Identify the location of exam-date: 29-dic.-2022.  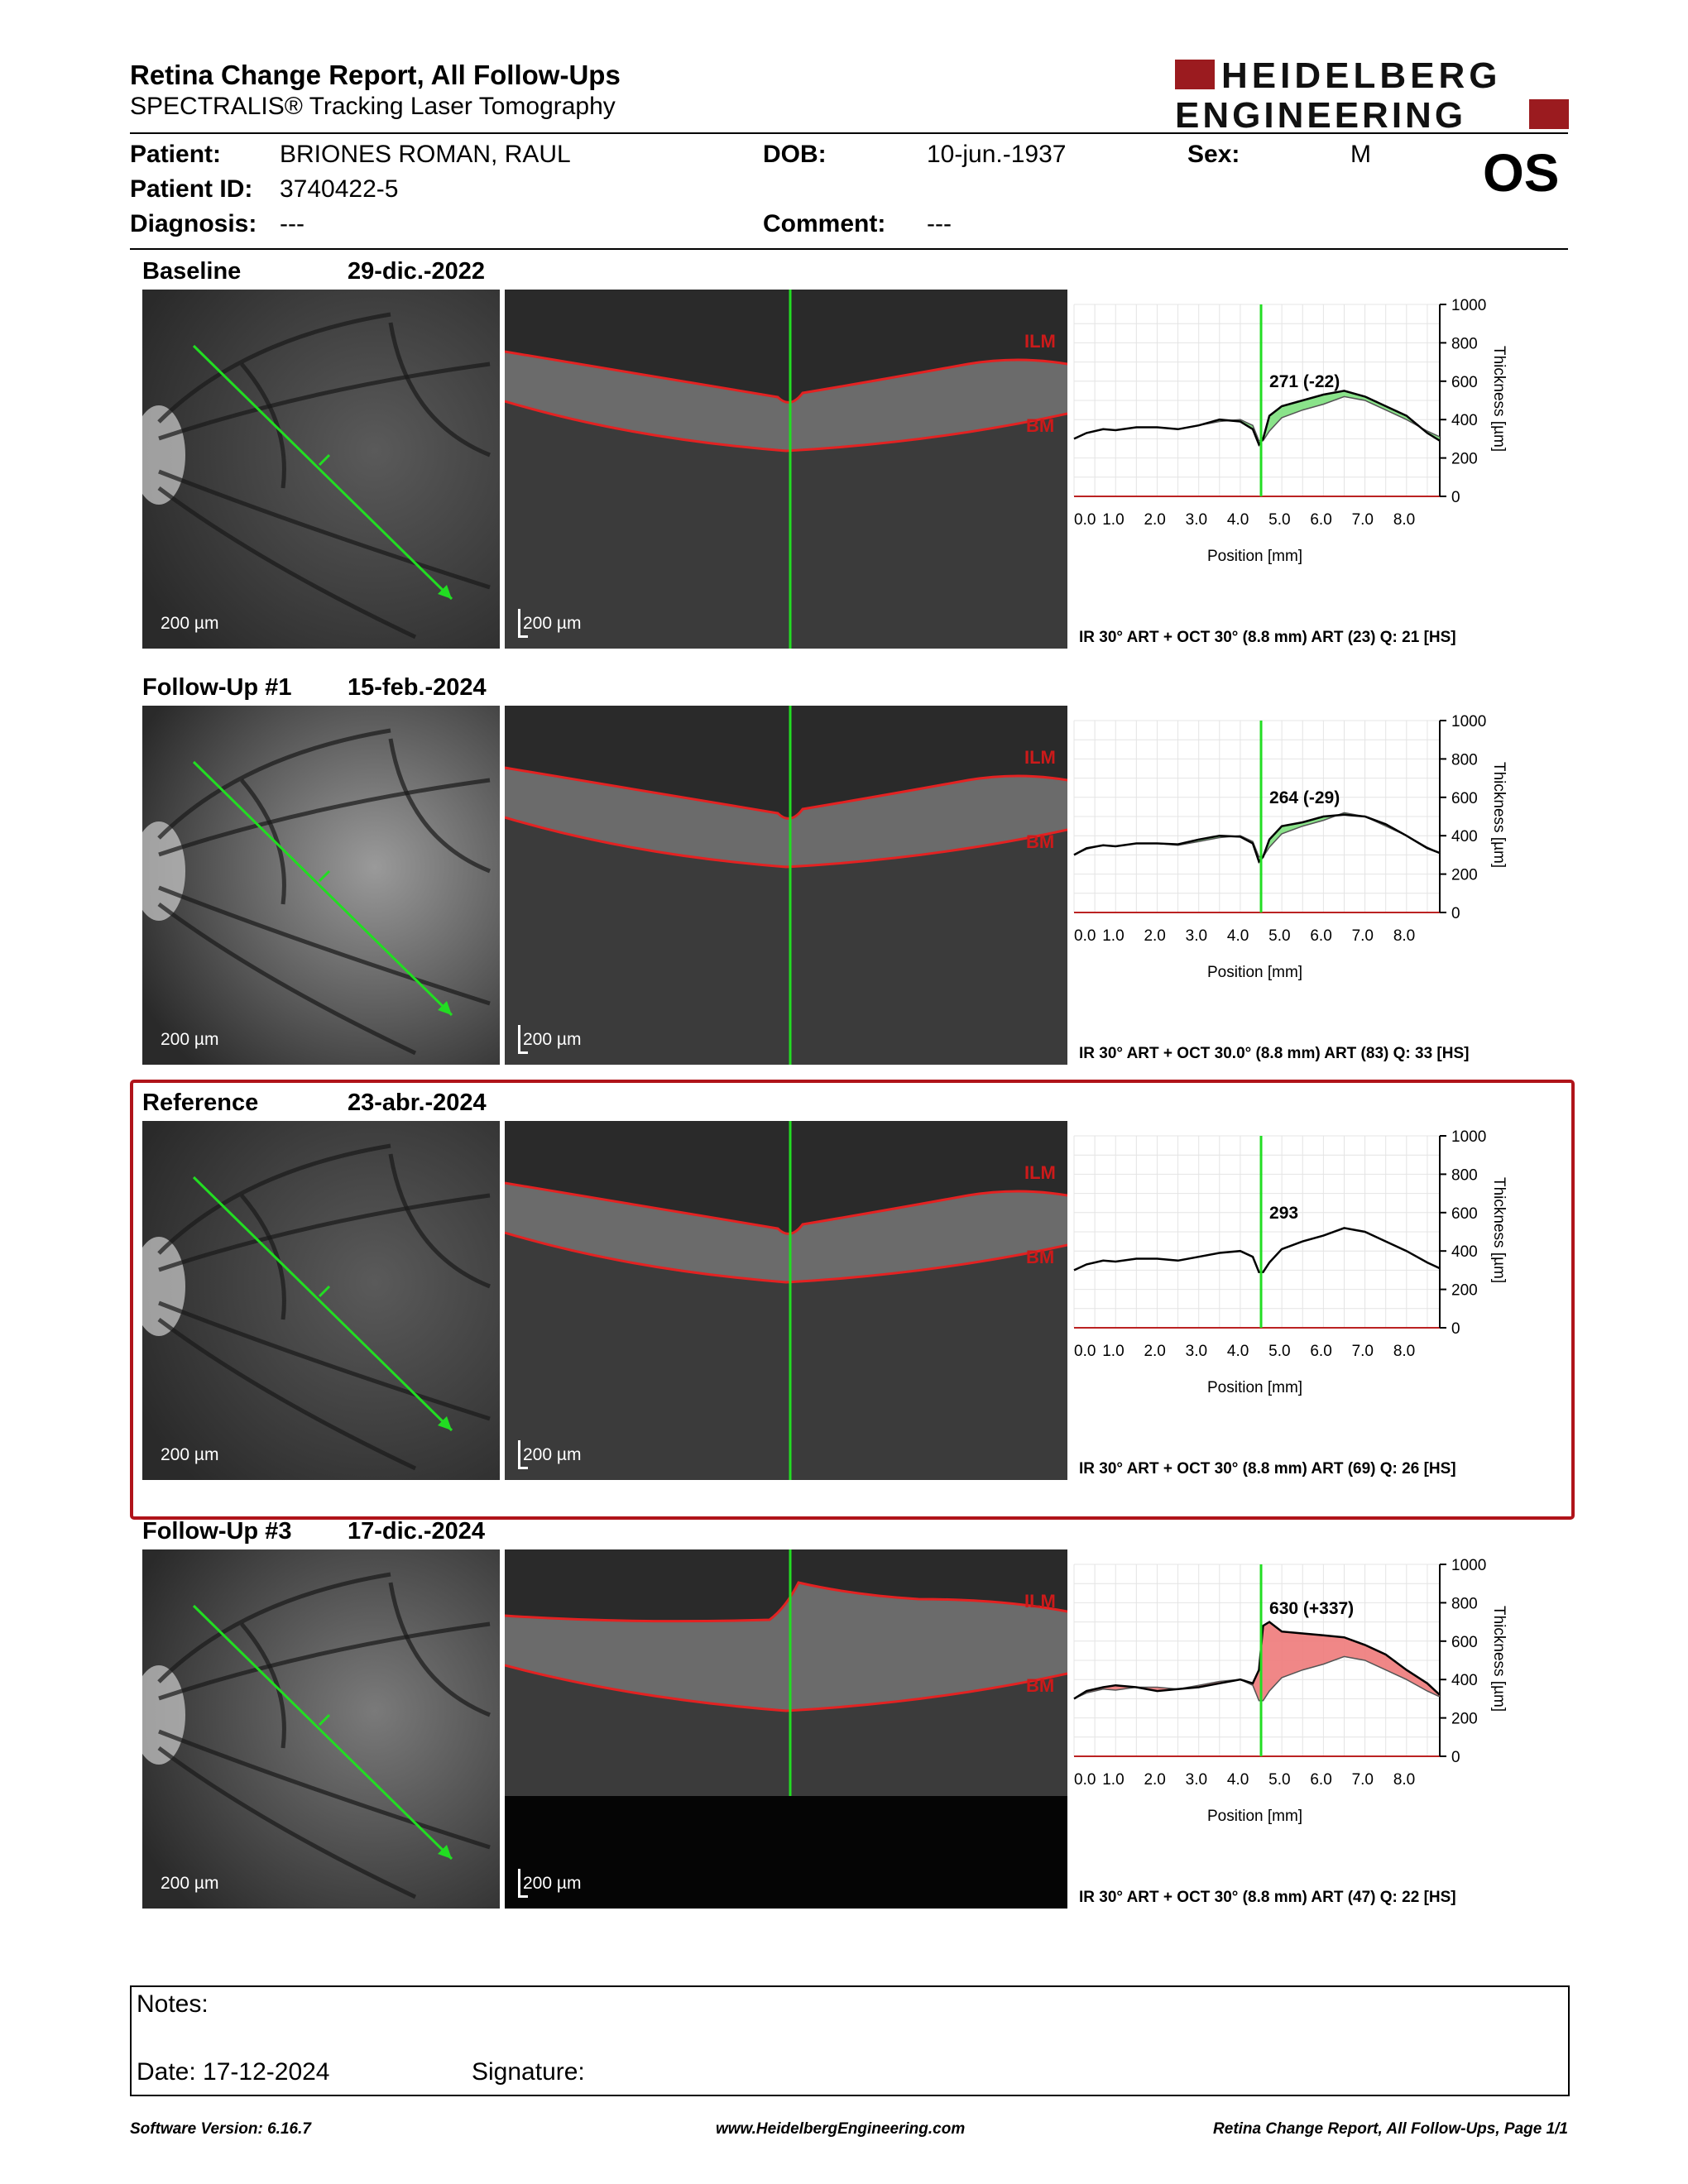
(417, 271).